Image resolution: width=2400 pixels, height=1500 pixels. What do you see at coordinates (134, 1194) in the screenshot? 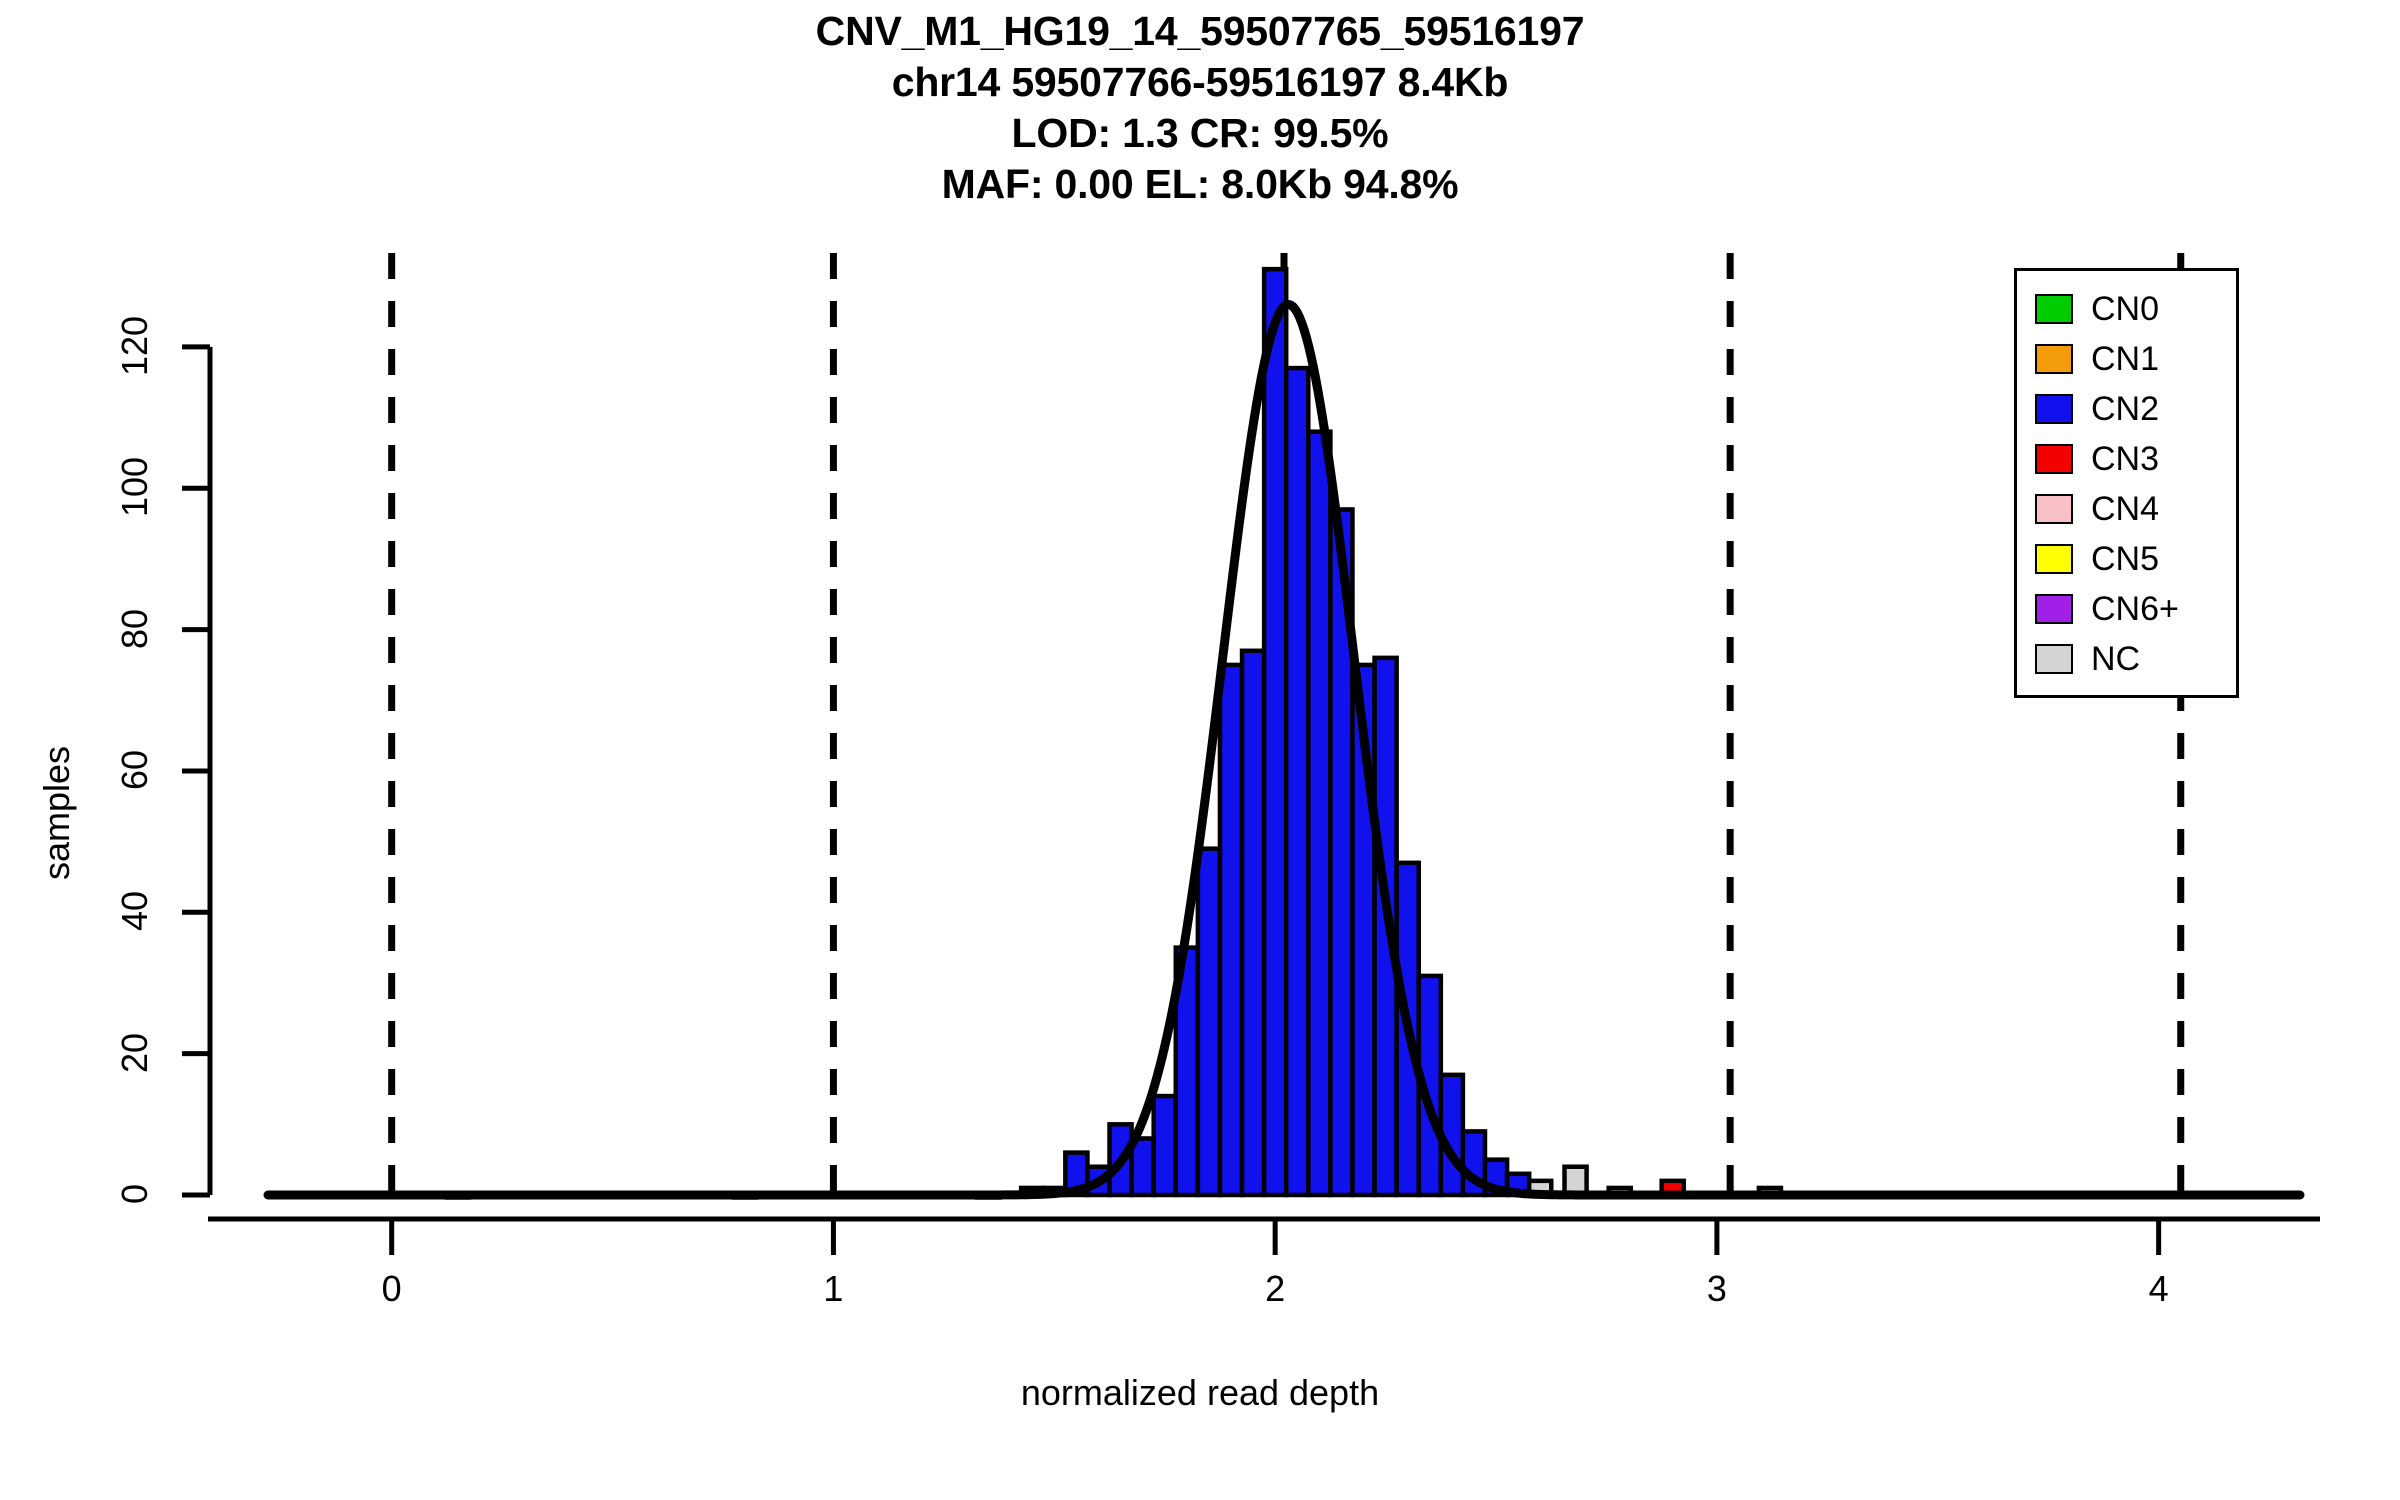
I see `y-tick-label: 0` at bounding box center [134, 1194].